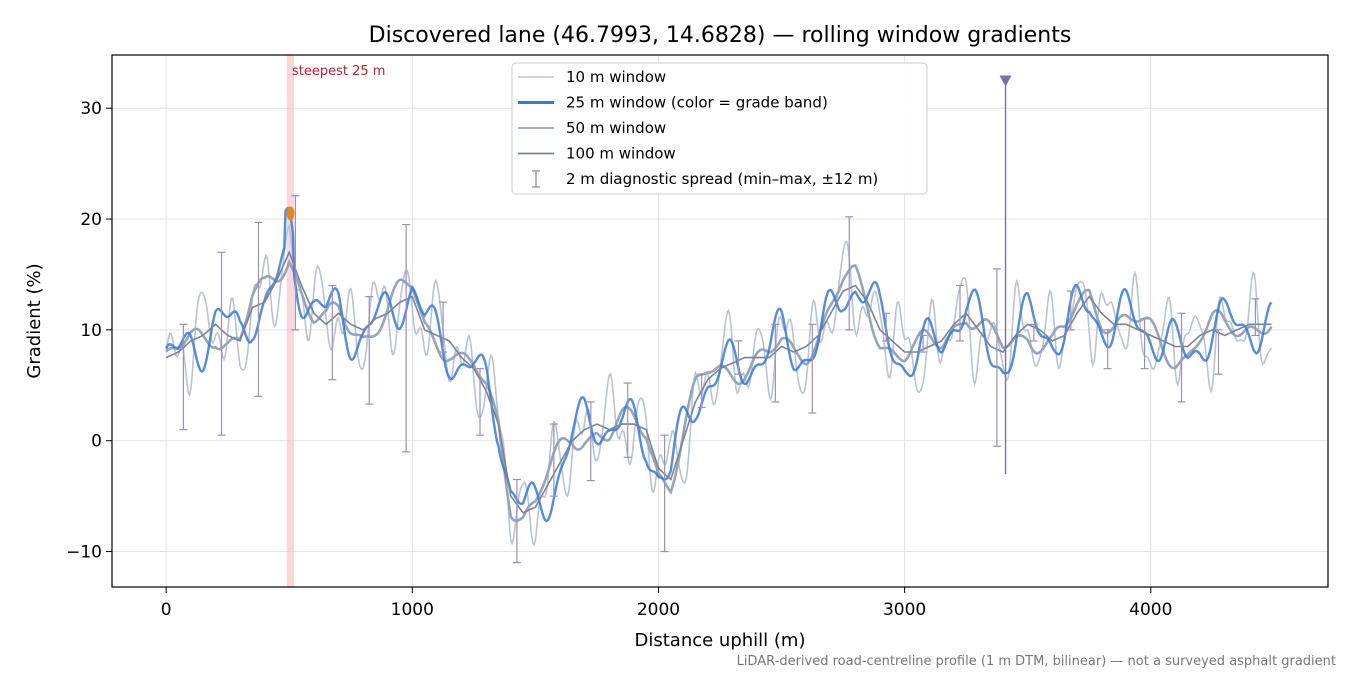 The height and width of the screenshot is (675, 1350). Describe the element at coordinates (166, 610) in the screenshot. I see `x-tick-label: 0` at that location.